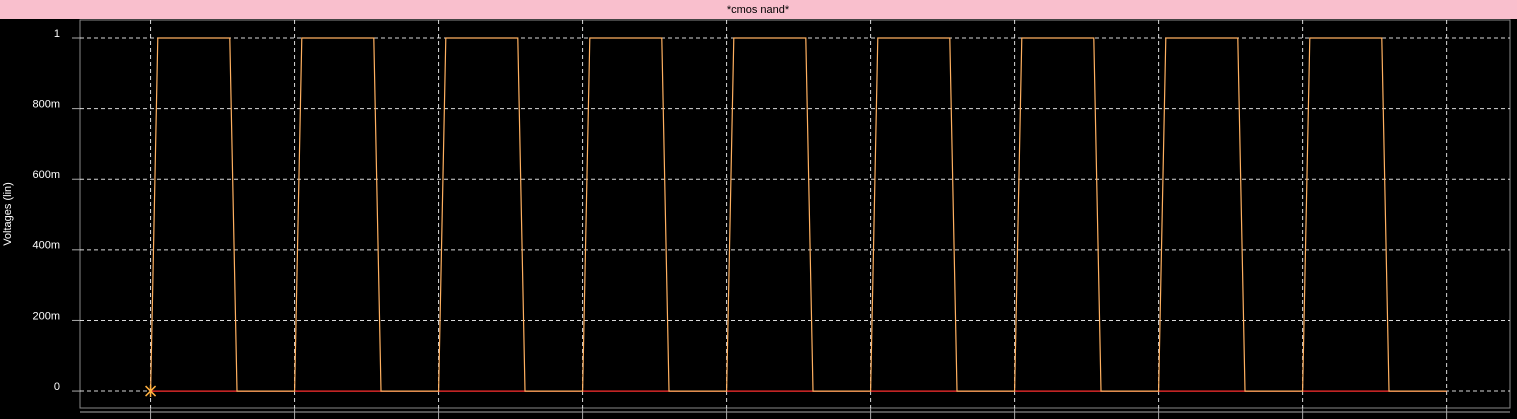 The height and width of the screenshot is (419, 1517). What do you see at coordinates (46, 175) in the screenshot?
I see `y-tick-label: 600m` at bounding box center [46, 175].